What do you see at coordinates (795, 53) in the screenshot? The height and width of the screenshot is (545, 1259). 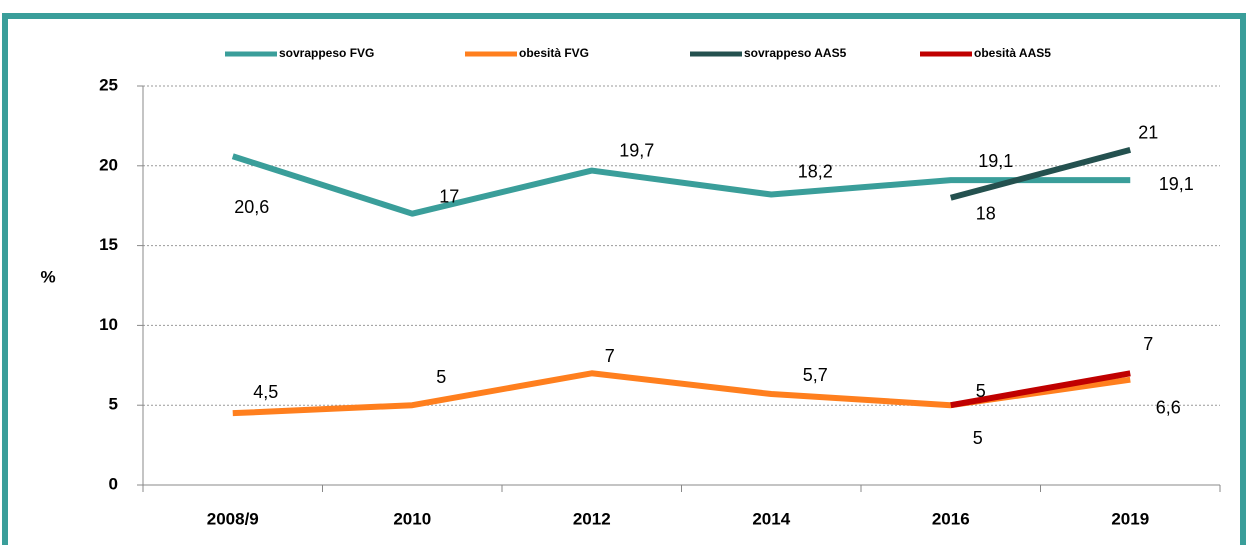 I see `legend-label: sovrappeso AAS5` at bounding box center [795, 53].